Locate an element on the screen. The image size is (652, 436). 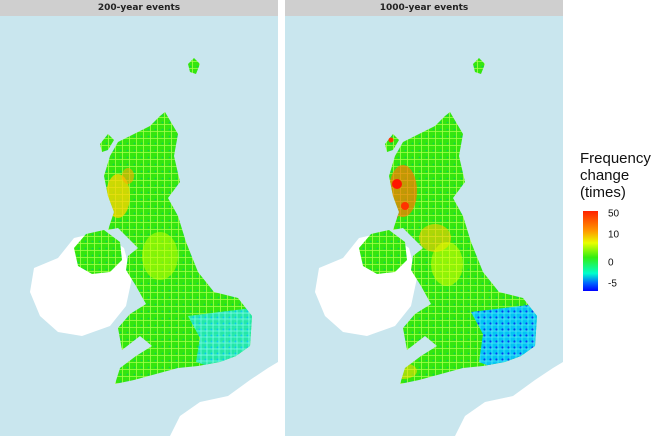
legend-tick-label: 0 is located at coordinates (611, 263).